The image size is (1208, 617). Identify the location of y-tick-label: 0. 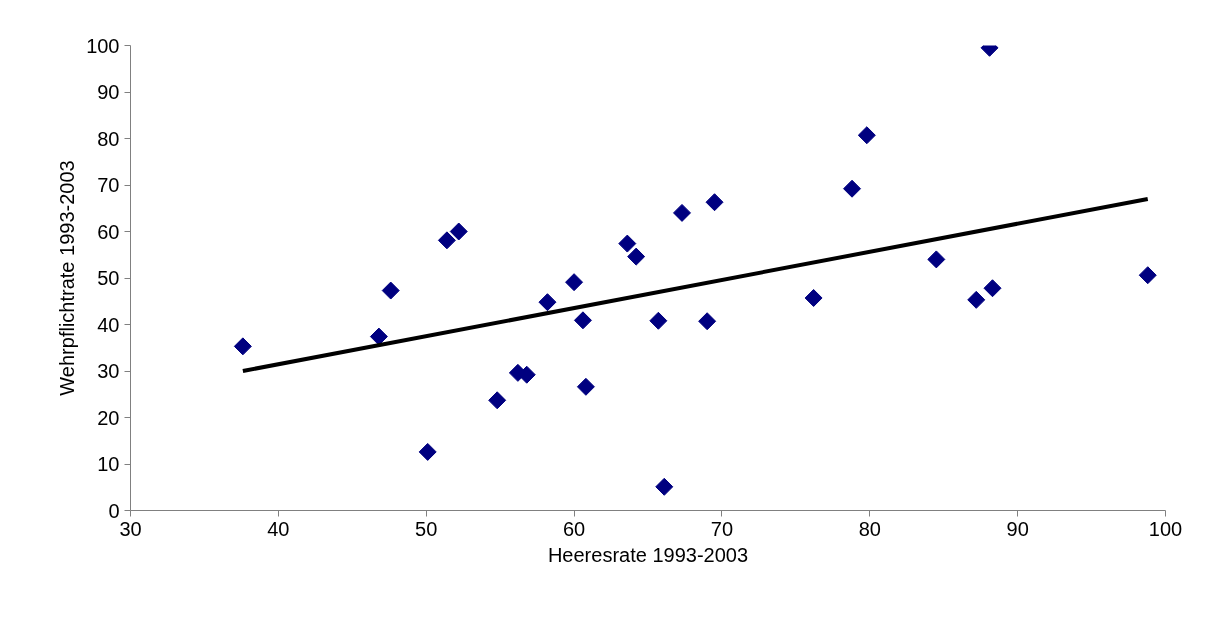
(114, 510).